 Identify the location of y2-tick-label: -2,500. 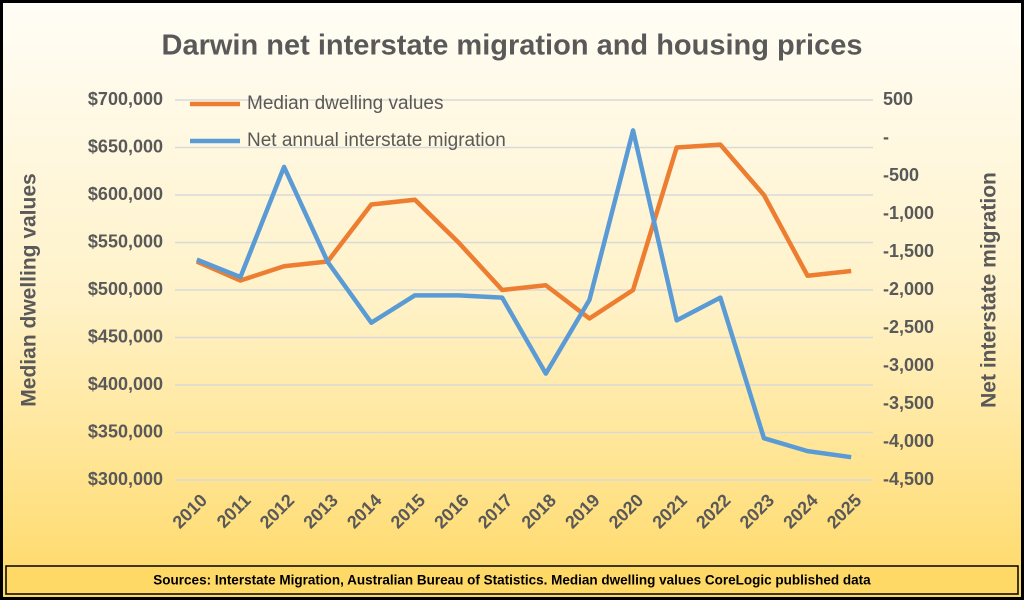
(908, 327).